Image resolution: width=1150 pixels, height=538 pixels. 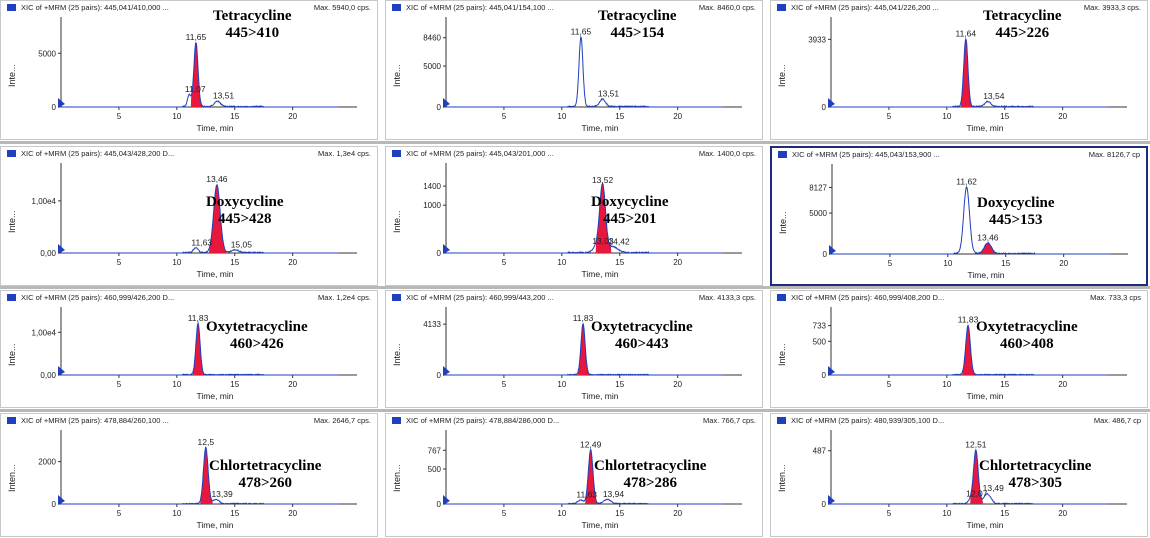 What do you see at coordinates (265, 475) in the screenshot?
I see `analyte-annotation: Chlortetracycline 478>260` at bounding box center [265, 475].